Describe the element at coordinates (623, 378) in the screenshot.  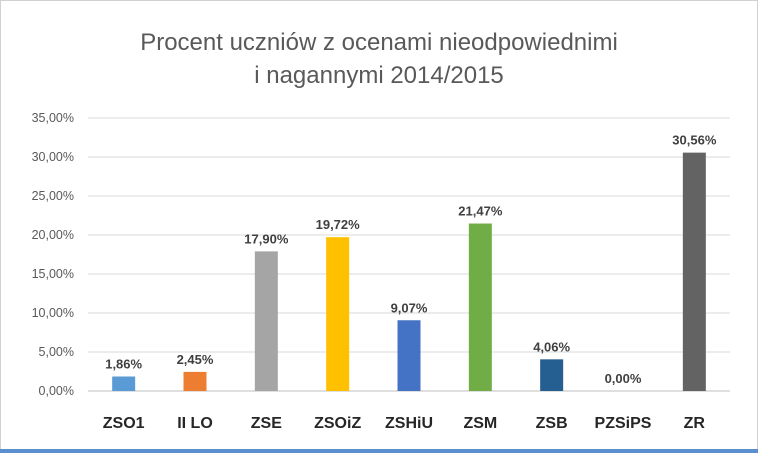
I see `data-label: 0,00%` at that location.